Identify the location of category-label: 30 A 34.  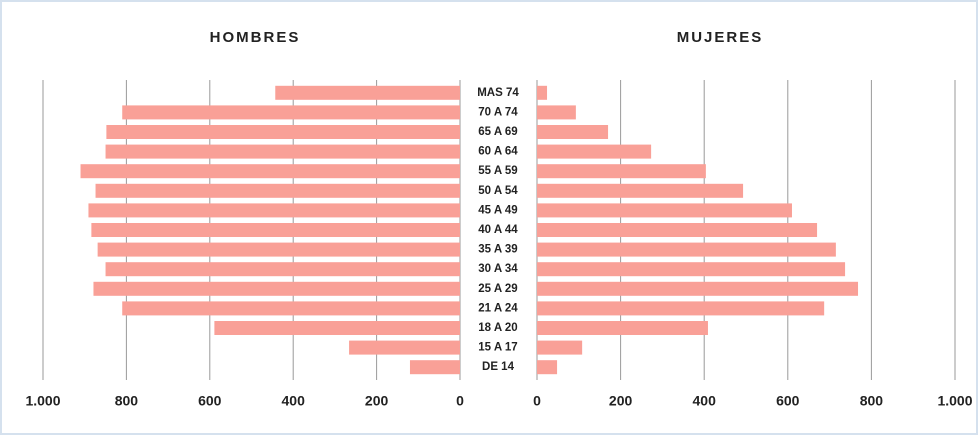
(498, 269).